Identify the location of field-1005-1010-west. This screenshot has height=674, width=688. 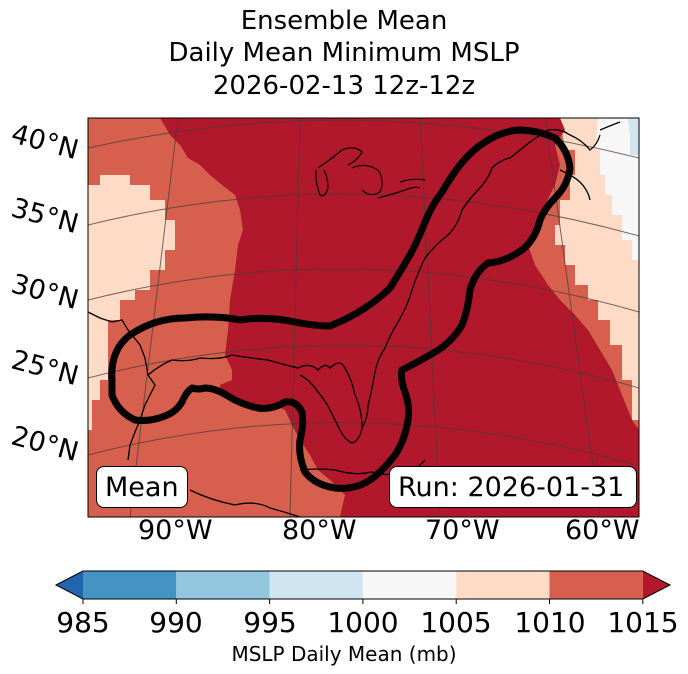
(131, 302).